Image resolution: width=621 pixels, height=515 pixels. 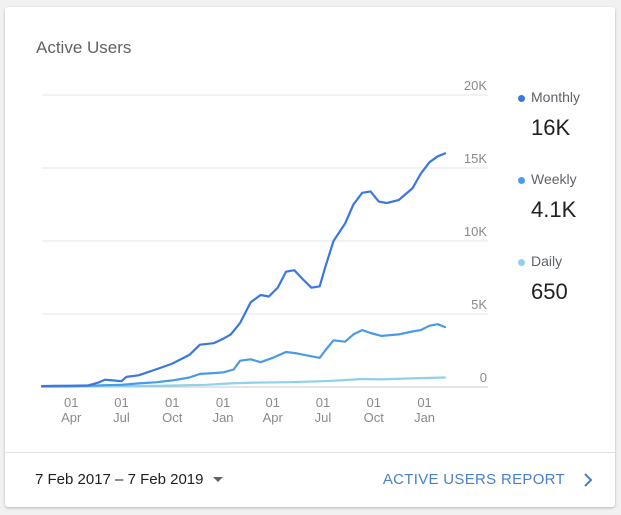 I want to click on legend-label-monthly: Monthly, so click(x=556, y=97).